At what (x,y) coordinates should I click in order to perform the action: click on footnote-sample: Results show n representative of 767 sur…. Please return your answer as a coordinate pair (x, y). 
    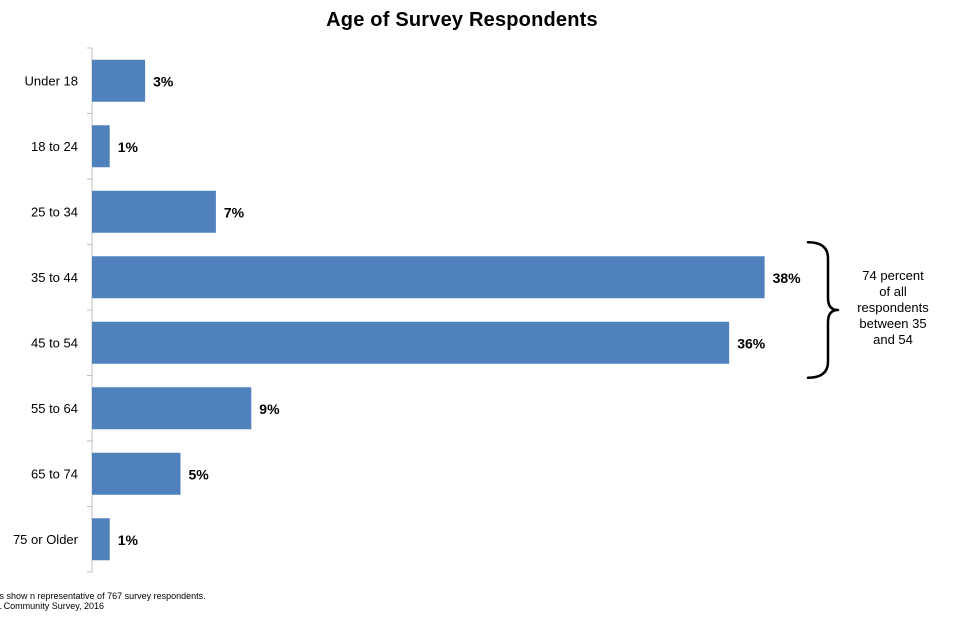
    Looking at the image, I should click on (103, 596).